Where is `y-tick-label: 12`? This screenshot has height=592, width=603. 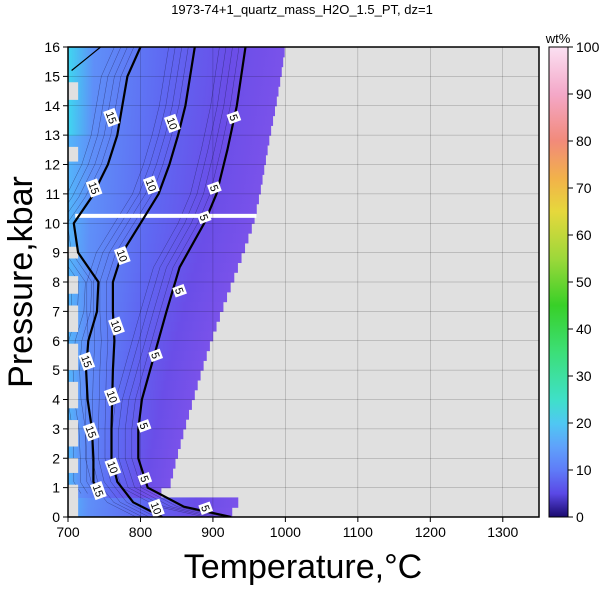 y-tick-label: 12 is located at coordinates (52, 165).